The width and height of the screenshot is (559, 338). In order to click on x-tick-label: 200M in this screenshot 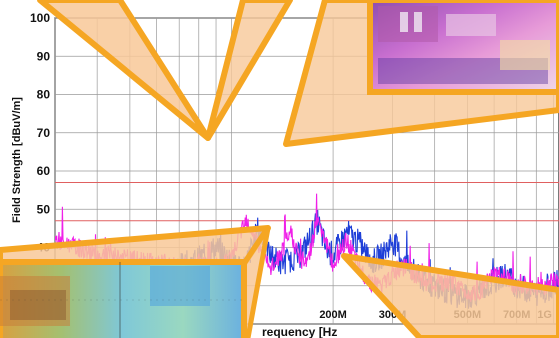, I will do `click(333, 315)`.